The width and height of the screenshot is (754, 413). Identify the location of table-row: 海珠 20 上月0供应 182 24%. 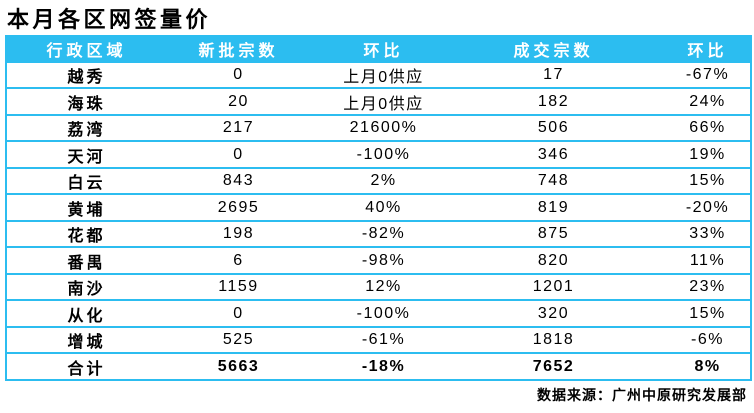
(378, 102).